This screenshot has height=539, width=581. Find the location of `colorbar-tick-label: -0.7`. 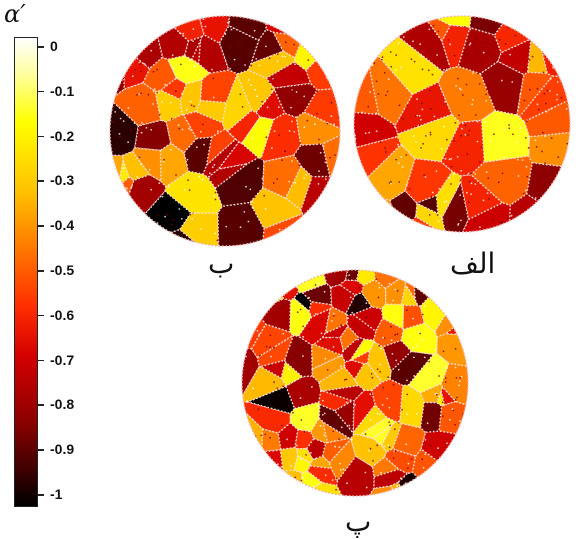

colorbar-tick-label: -0.7 is located at coordinates (62, 359).